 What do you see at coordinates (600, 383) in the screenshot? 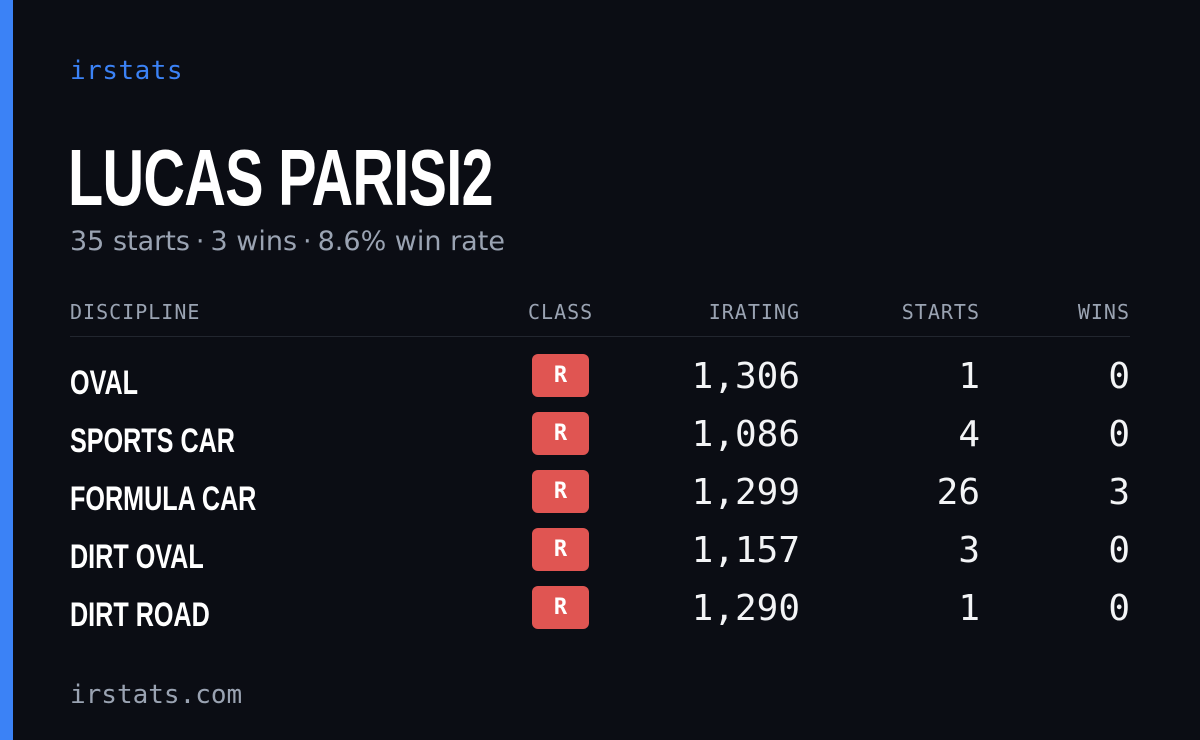
I see `table-row: OVAL R 1,306 1 0` at bounding box center [600, 383].